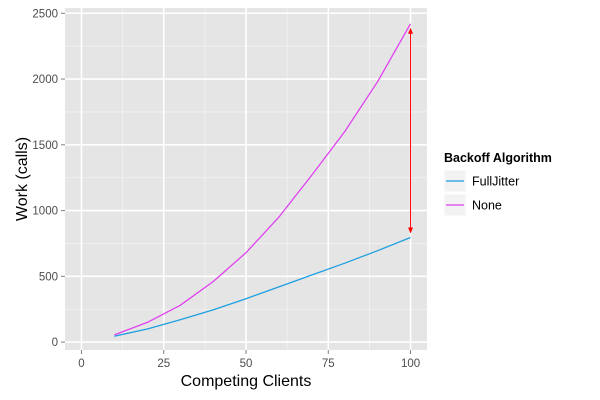  What do you see at coordinates (45, 80) in the screenshot?
I see `y-tick-label: 2000` at bounding box center [45, 80].